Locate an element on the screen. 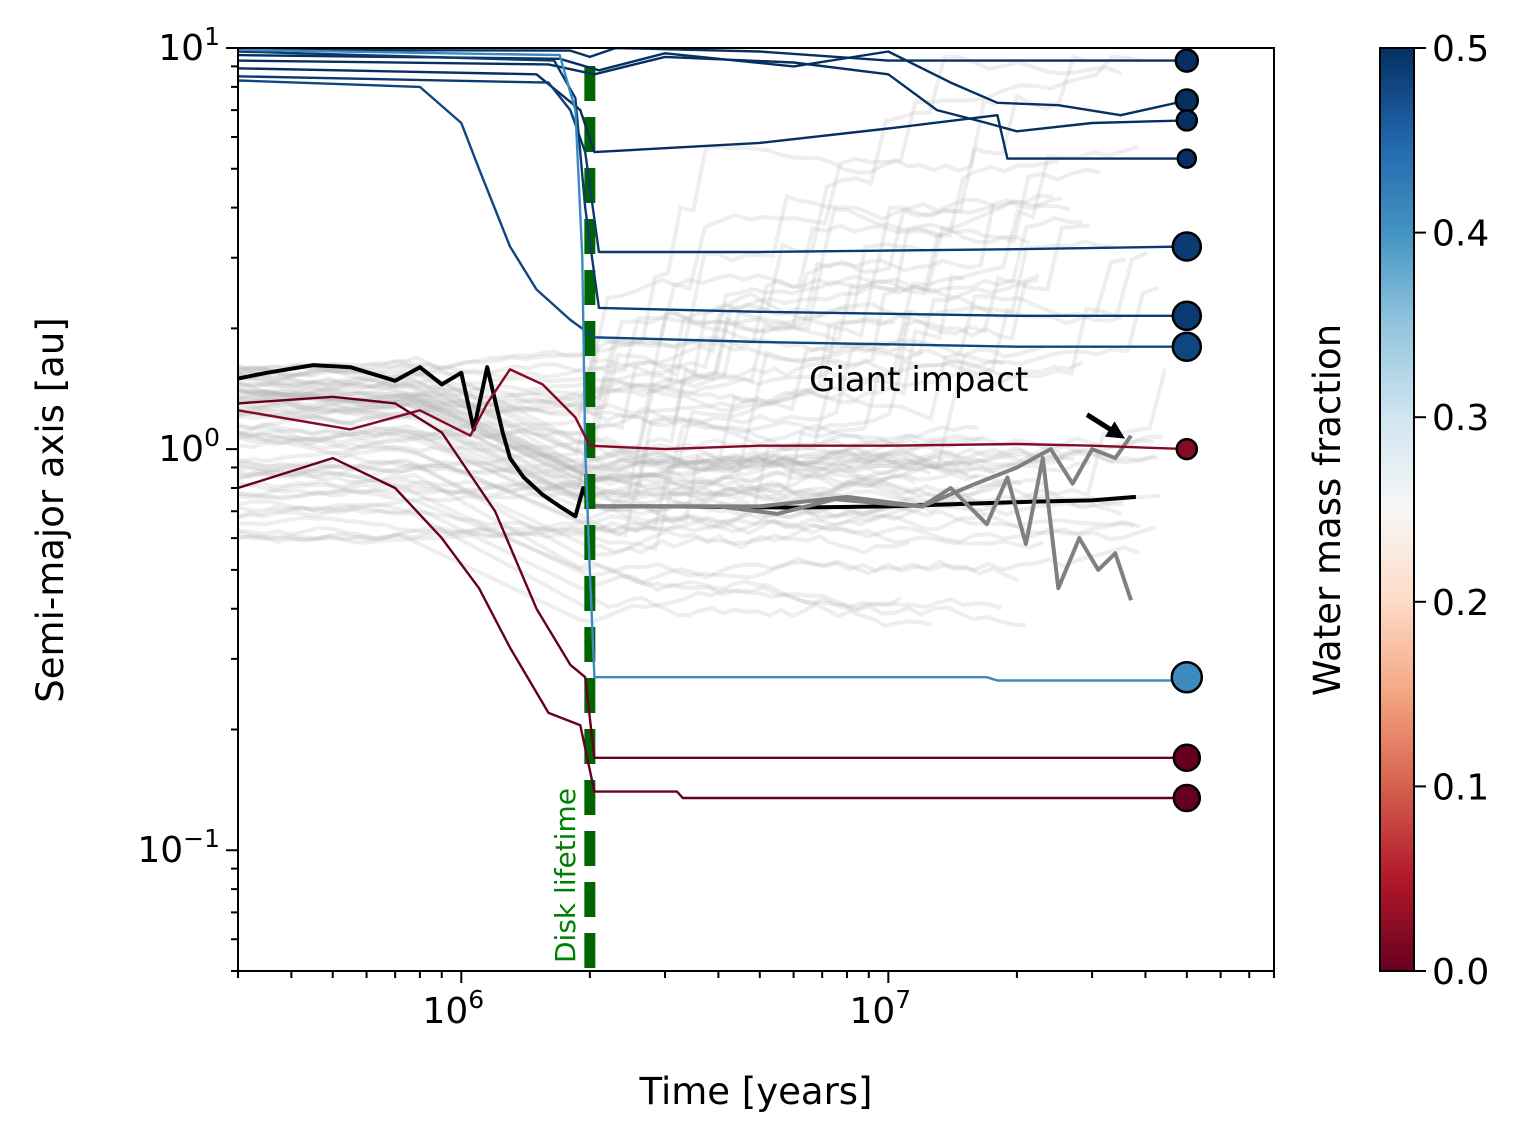 The image size is (1539, 1147). colorbar-gradient is located at coordinates (1397, 509).